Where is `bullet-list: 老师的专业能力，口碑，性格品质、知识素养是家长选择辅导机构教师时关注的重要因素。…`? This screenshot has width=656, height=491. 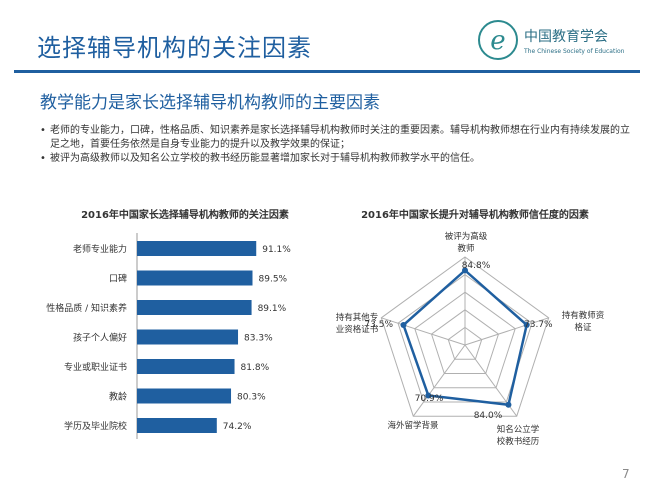
bullet-list: 老师的专业能力，口碑，性格品质、知识素养是家长选择辅导机构教师时关注的重要因素。… is located at coordinates (335, 145).